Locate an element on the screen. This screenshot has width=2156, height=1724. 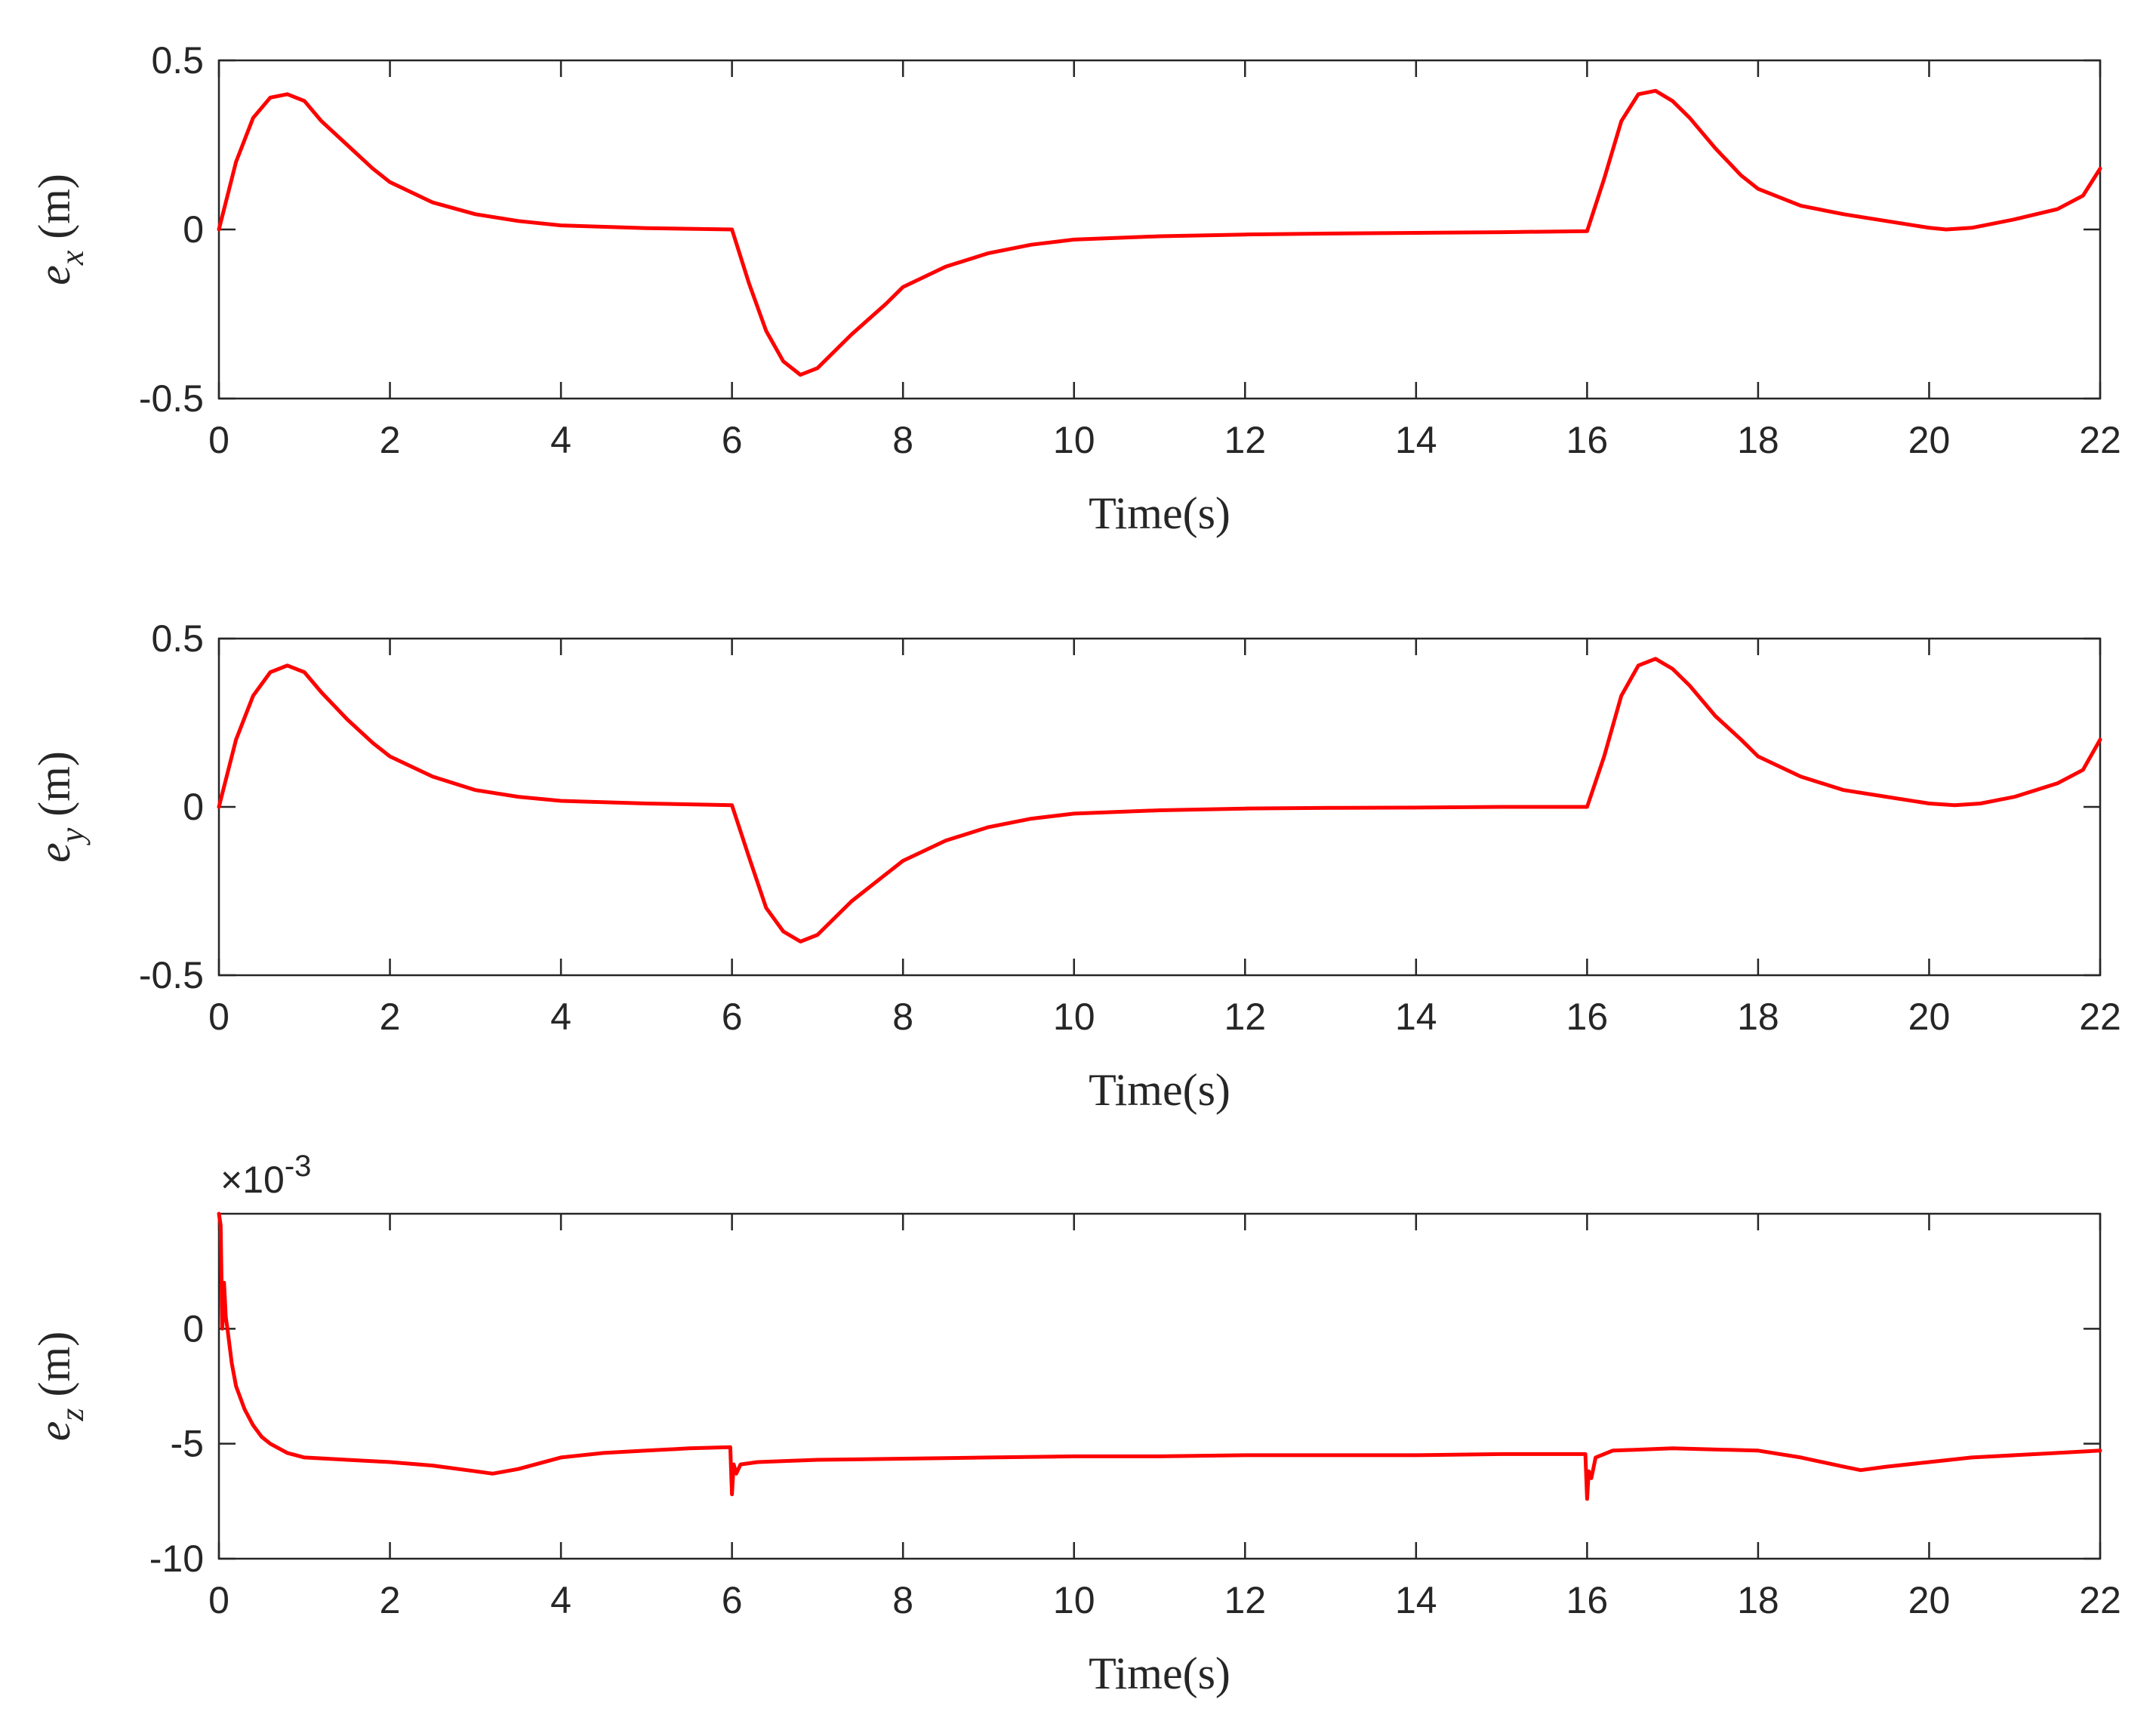
ex-y-tick-label: 0 is located at coordinates (193, 229).